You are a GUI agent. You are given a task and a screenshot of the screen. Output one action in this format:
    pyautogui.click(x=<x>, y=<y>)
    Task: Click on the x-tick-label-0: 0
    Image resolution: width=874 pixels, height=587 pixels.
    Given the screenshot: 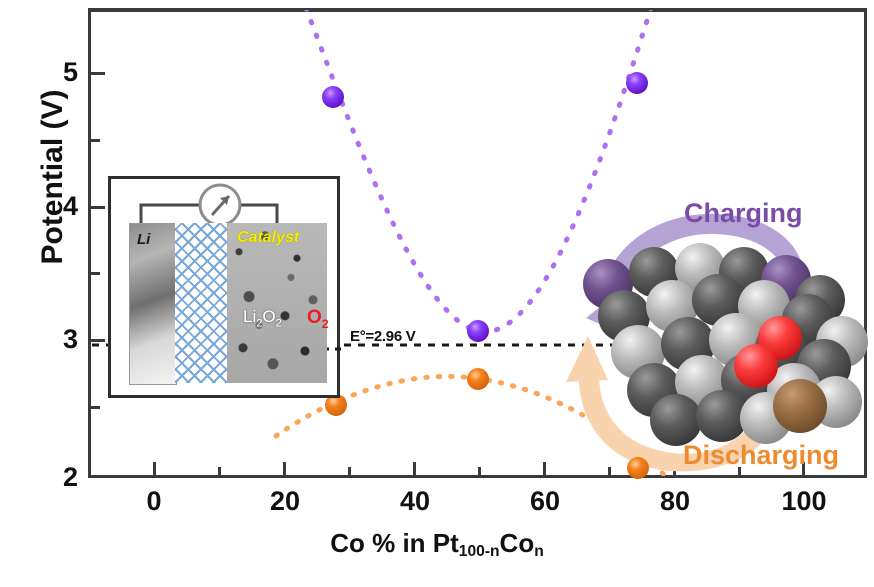 What is the action you would take?
    pyautogui.click(x=154, y=501)
    